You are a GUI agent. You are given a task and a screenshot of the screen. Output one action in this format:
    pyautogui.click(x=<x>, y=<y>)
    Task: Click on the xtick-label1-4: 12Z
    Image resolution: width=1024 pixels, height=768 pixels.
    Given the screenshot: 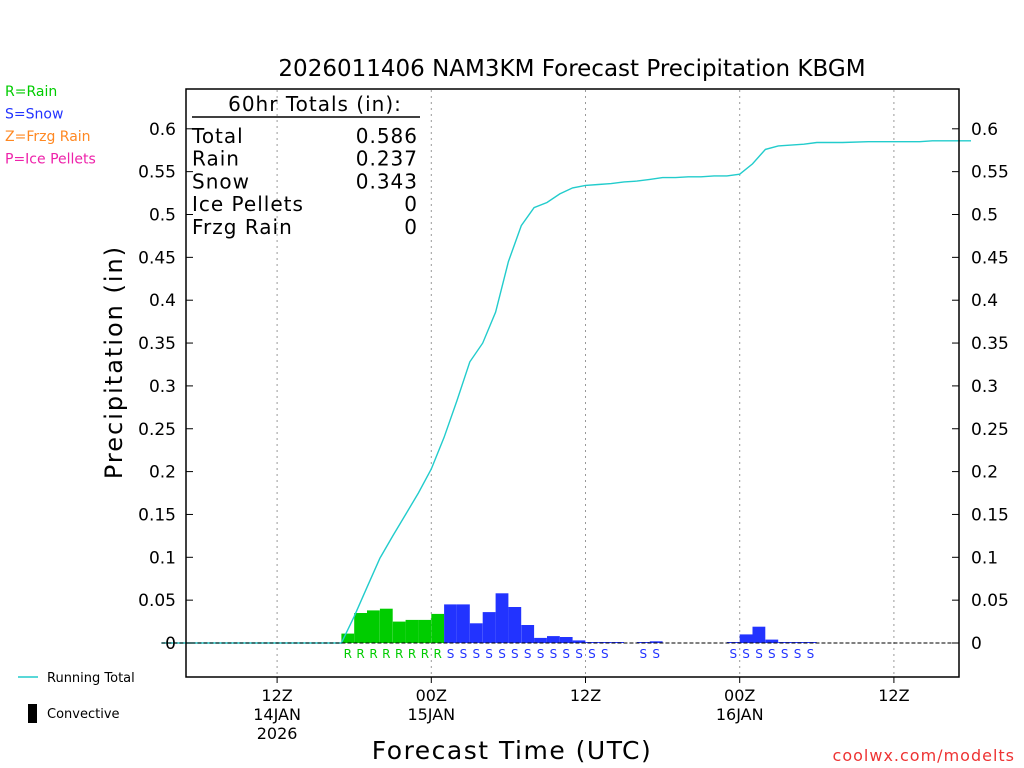 What is the action you would take?
    pyautogui.click(x=893, y=695)
    